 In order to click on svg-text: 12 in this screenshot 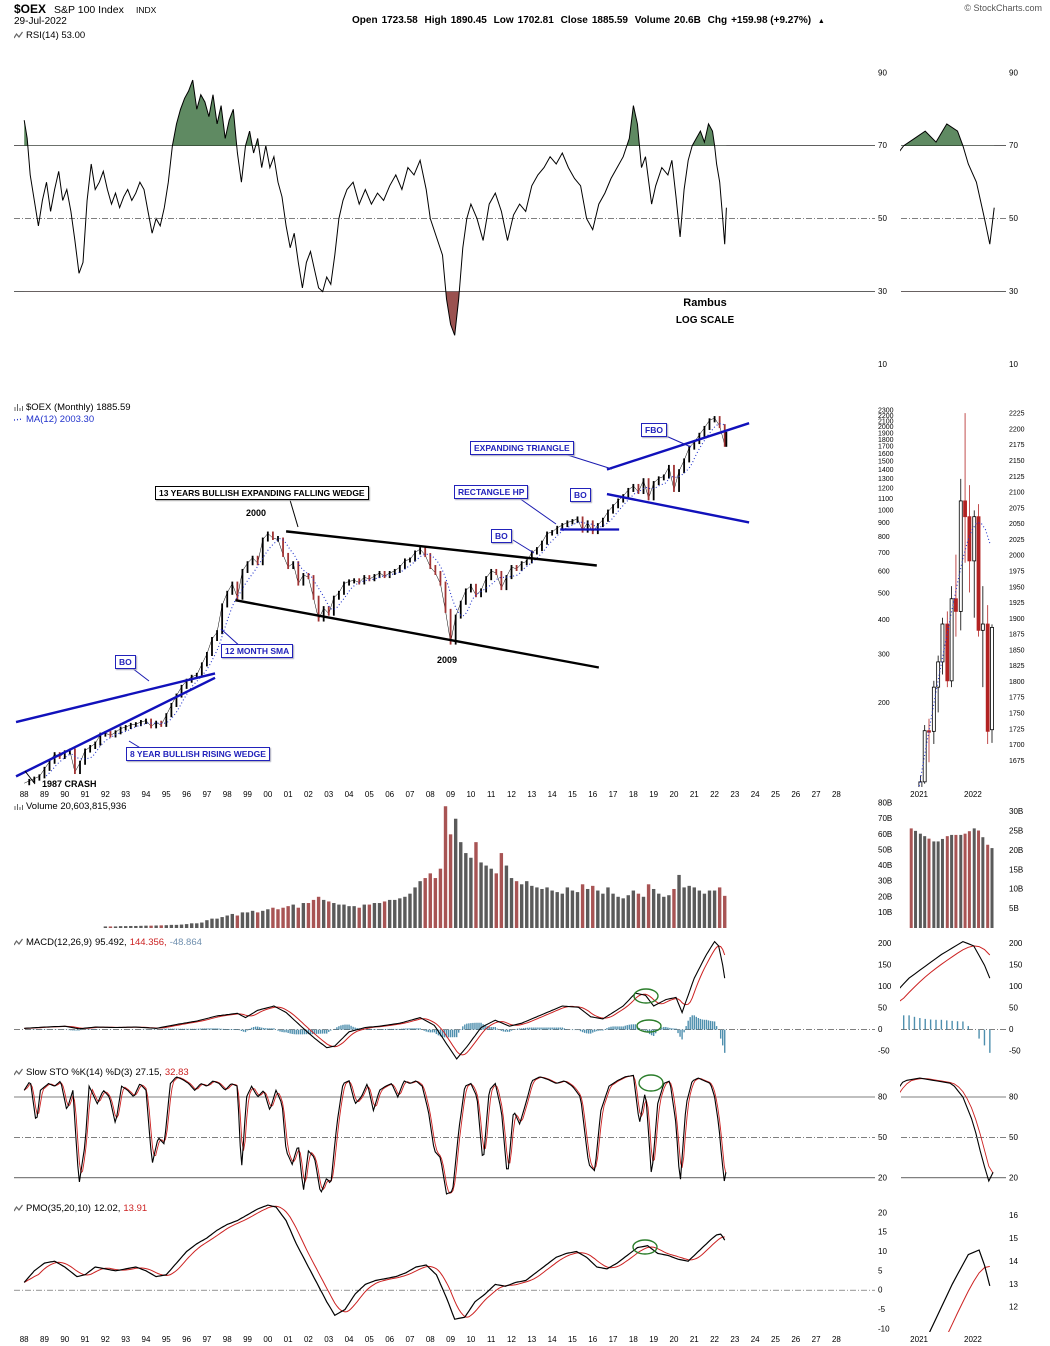, I will do `click(511, 1339)`.